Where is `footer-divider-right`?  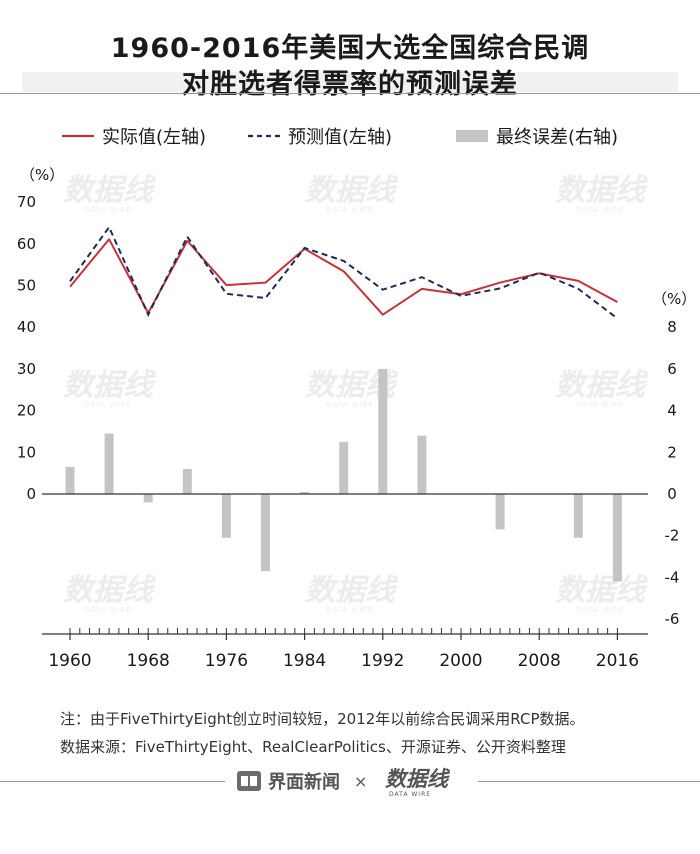 footer-divider-right is located at coordinates (589, 781).